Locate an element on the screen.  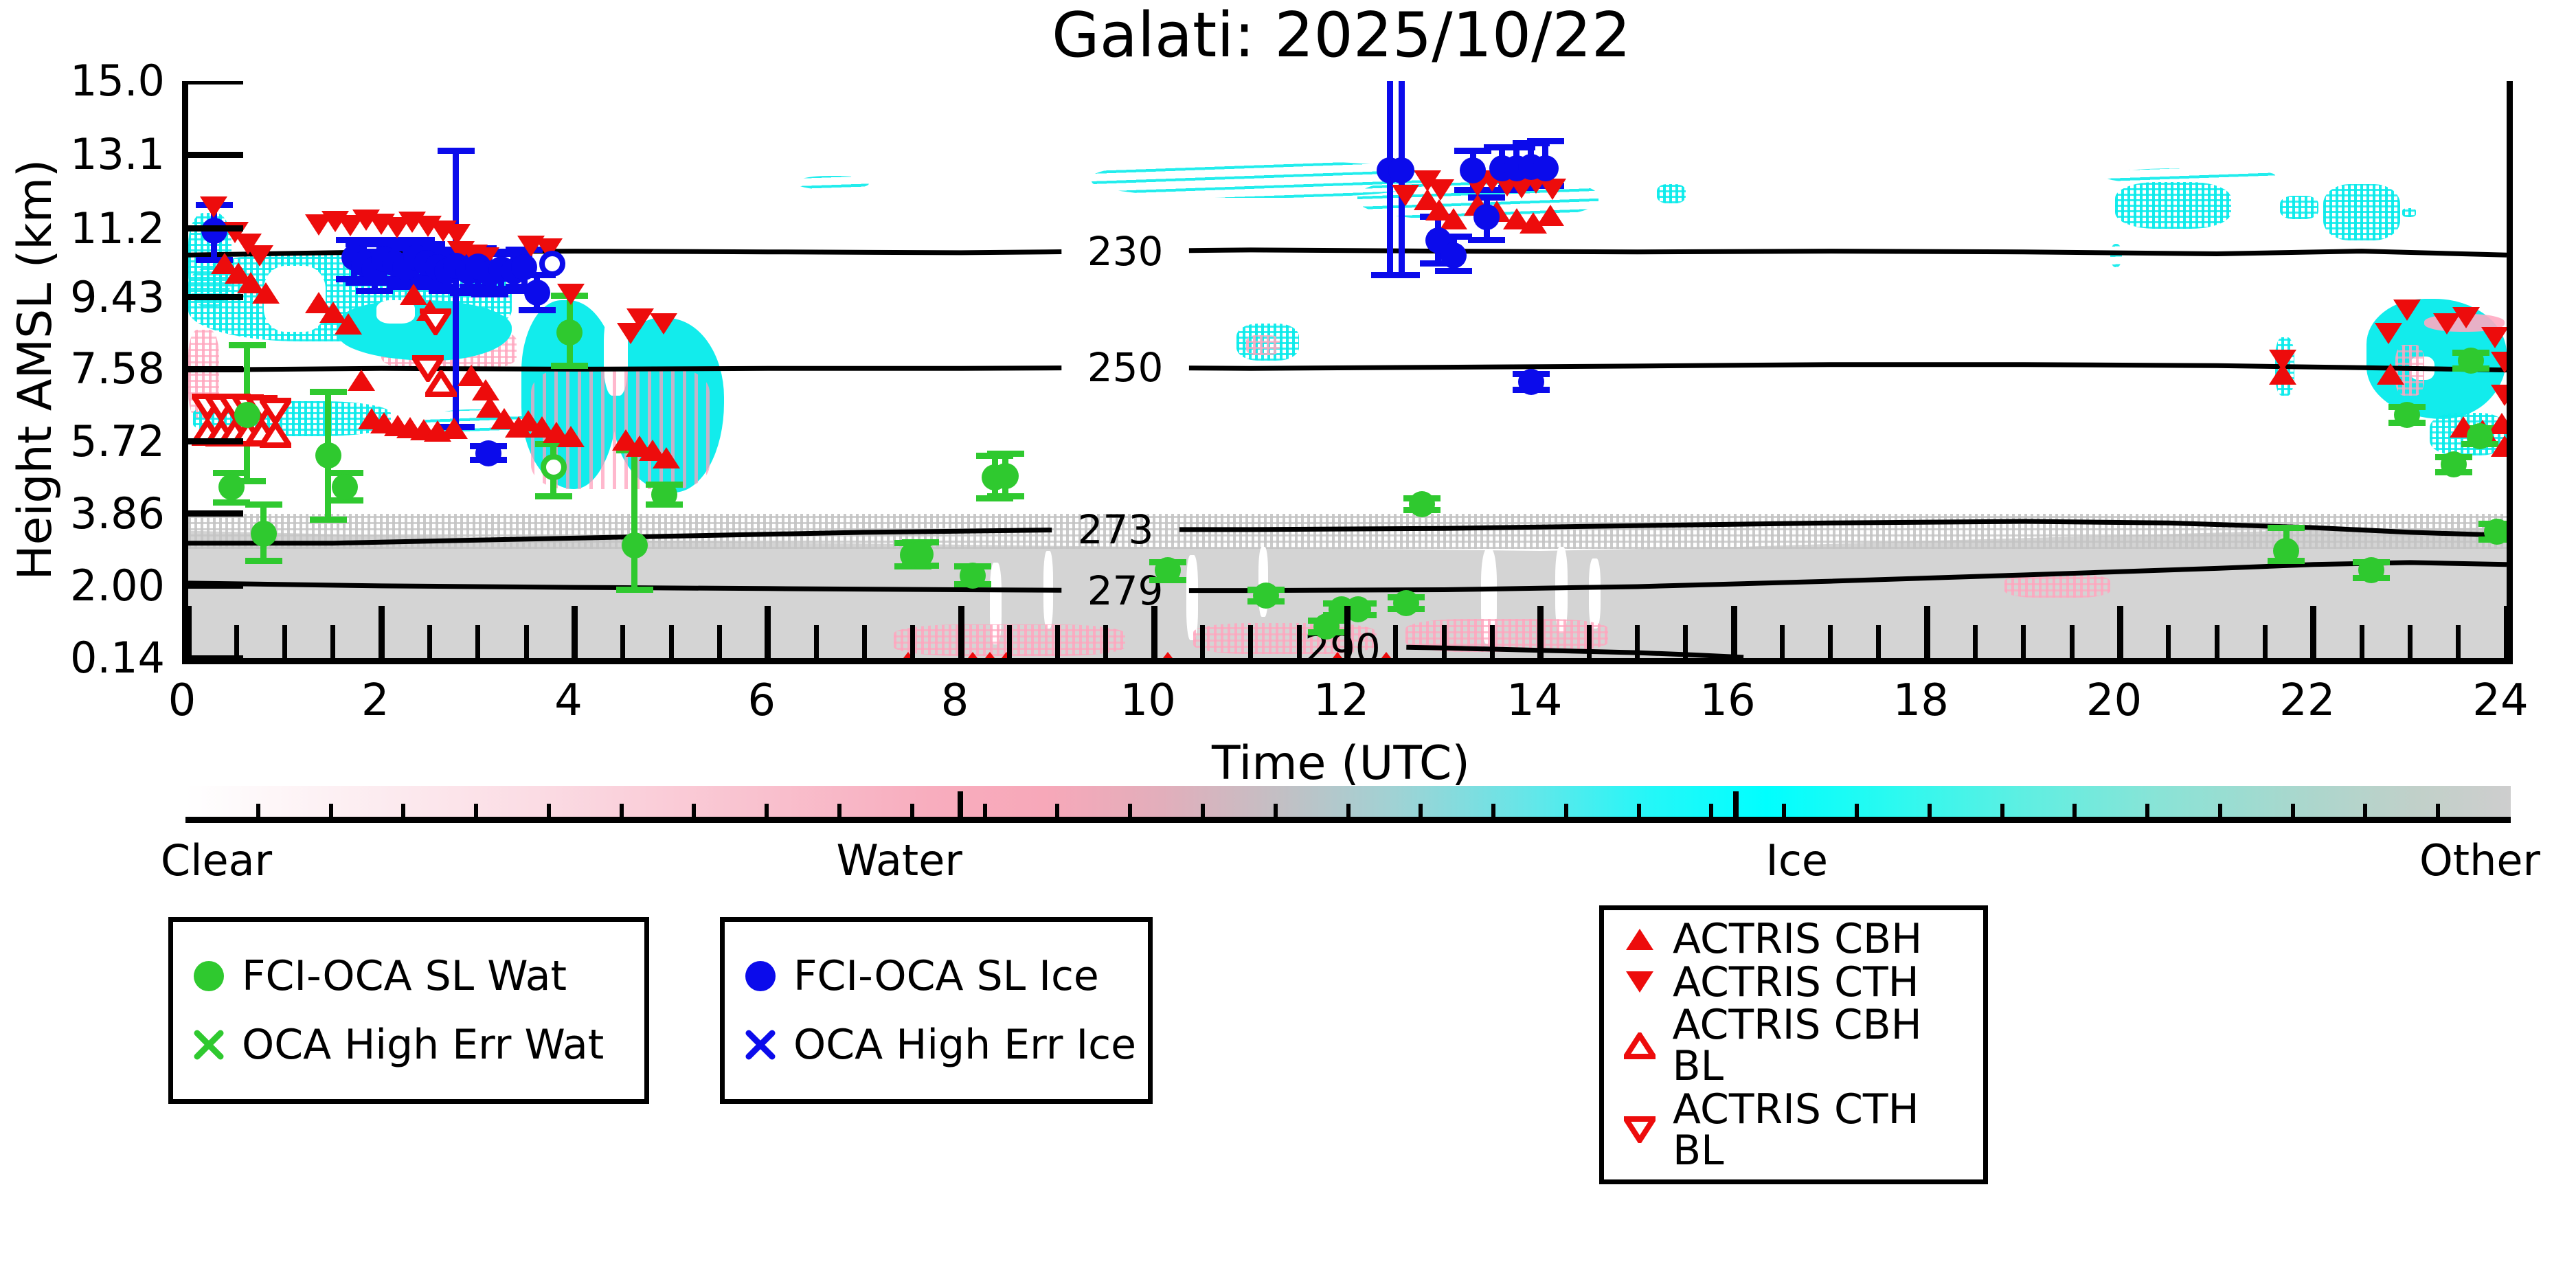
y-tick-label: 13.1 is located at coordinates (117, 154).